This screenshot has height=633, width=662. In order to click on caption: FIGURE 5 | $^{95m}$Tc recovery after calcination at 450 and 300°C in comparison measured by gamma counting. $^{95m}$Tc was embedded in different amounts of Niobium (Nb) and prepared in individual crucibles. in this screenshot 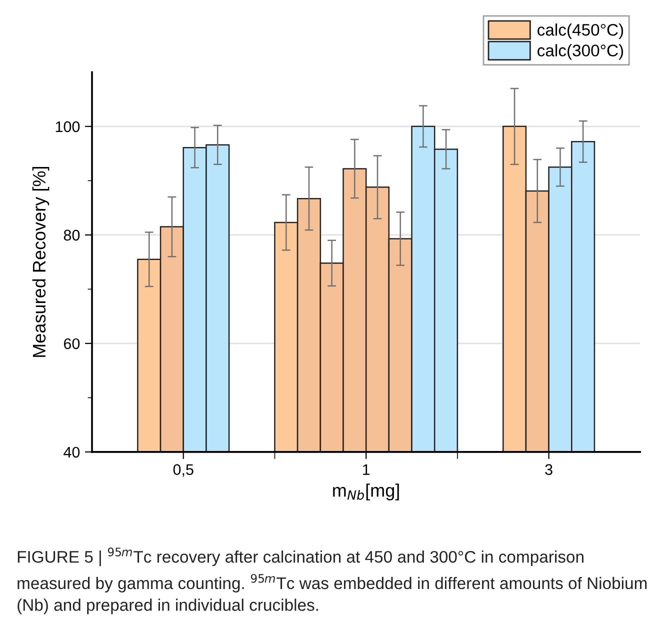, I will do `click(332, 581)`.